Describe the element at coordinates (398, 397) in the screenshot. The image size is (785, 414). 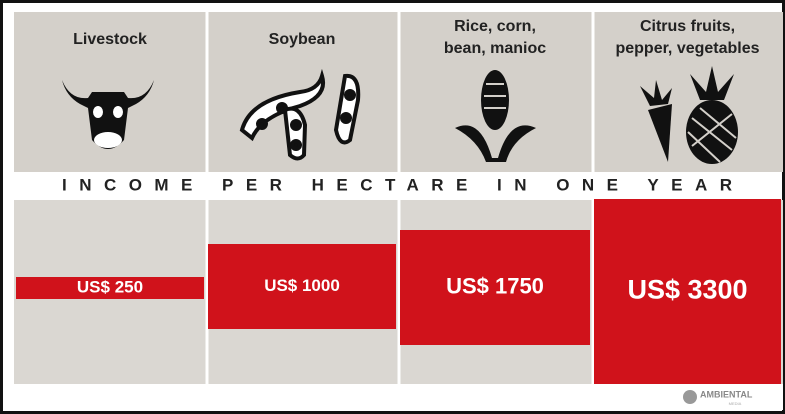
I see `footer` at that location.